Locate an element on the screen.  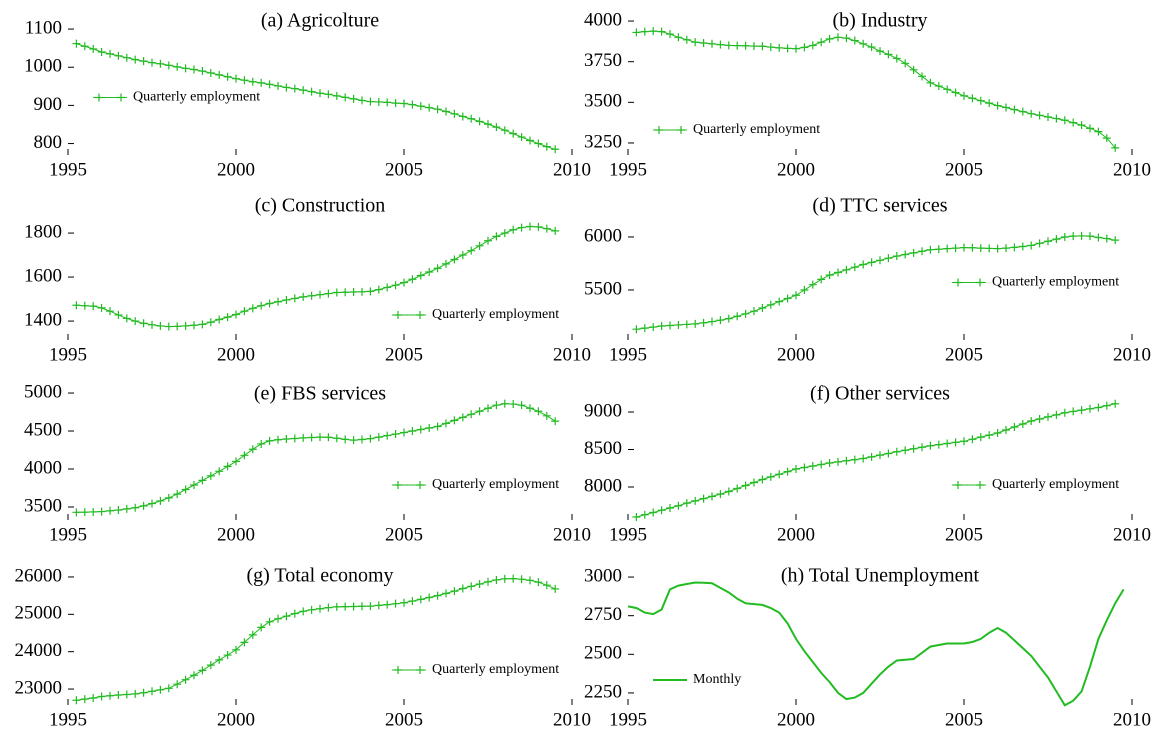
y-tick-label: 2250 is located at coordinates (603, 691).